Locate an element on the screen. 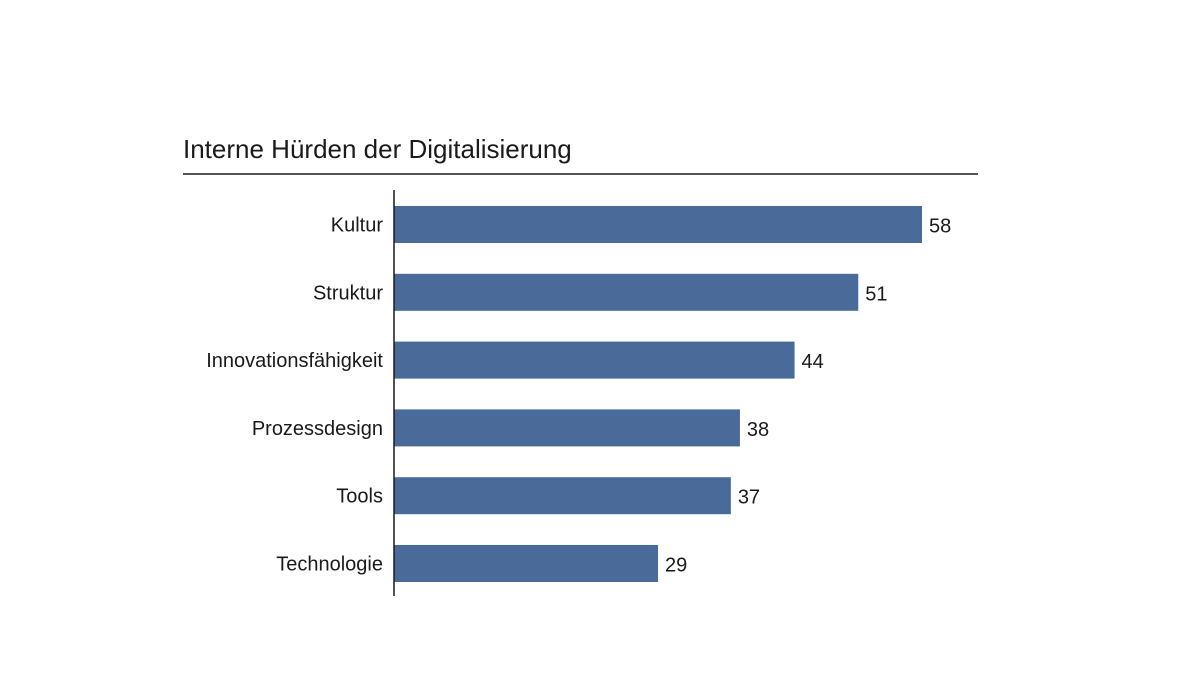 The width and height of the screenshot is (1200, 675). bar-kultur is located at coordinates (658, 224).